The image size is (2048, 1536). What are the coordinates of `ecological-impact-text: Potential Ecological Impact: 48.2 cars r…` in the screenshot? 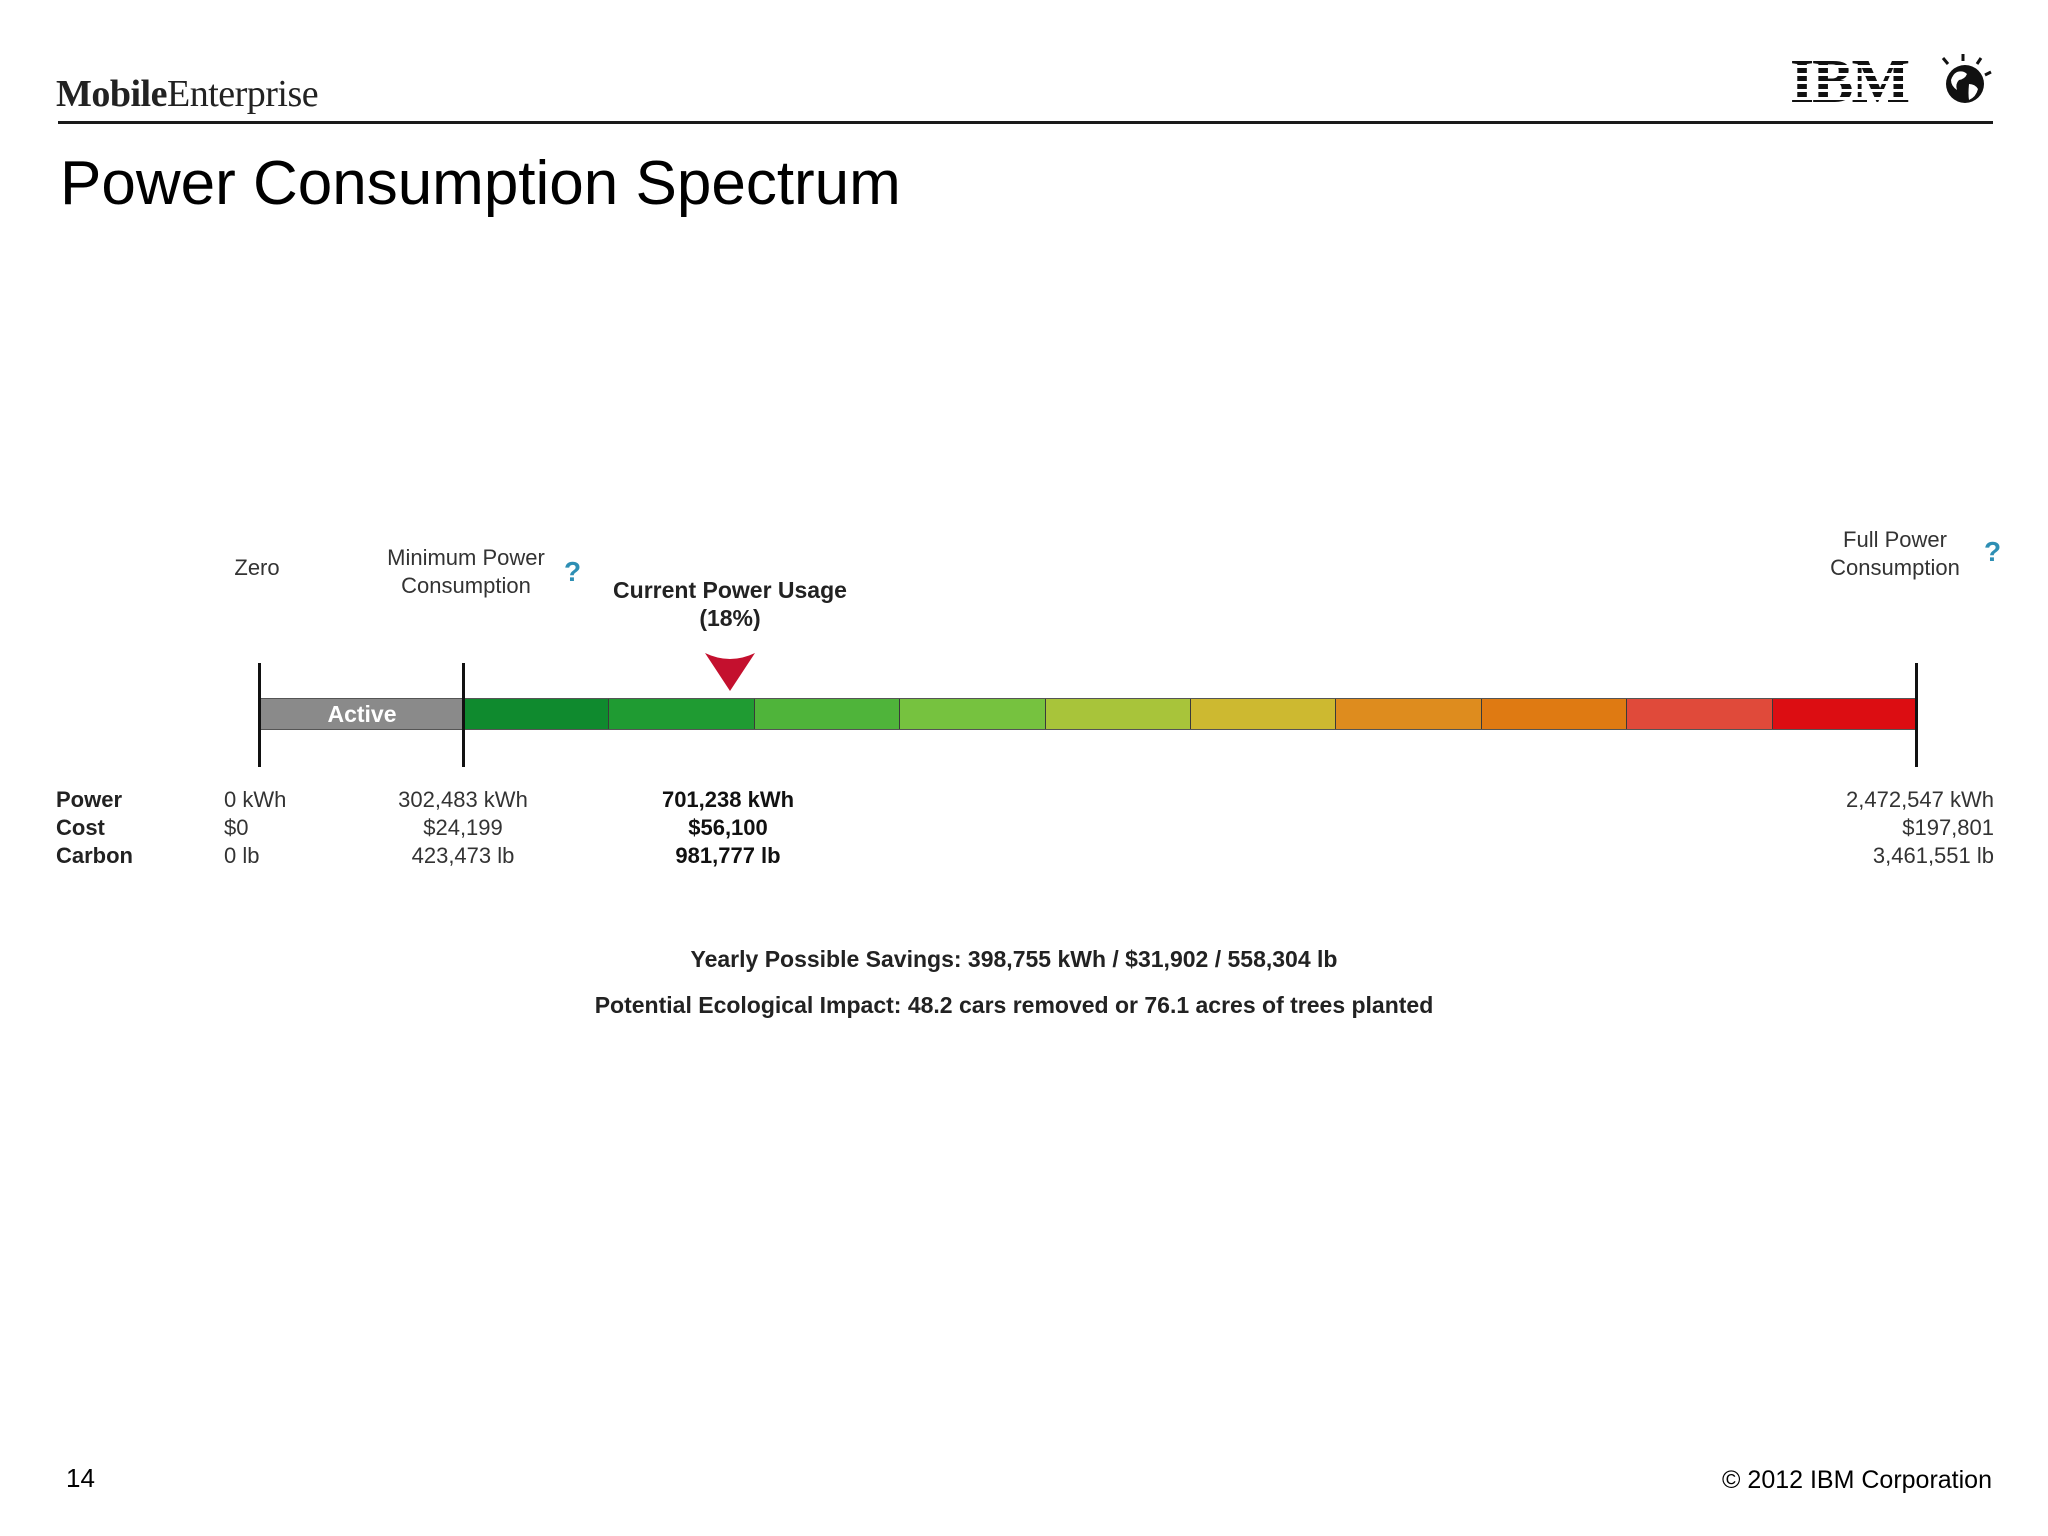 It's located at (1014, 1005).